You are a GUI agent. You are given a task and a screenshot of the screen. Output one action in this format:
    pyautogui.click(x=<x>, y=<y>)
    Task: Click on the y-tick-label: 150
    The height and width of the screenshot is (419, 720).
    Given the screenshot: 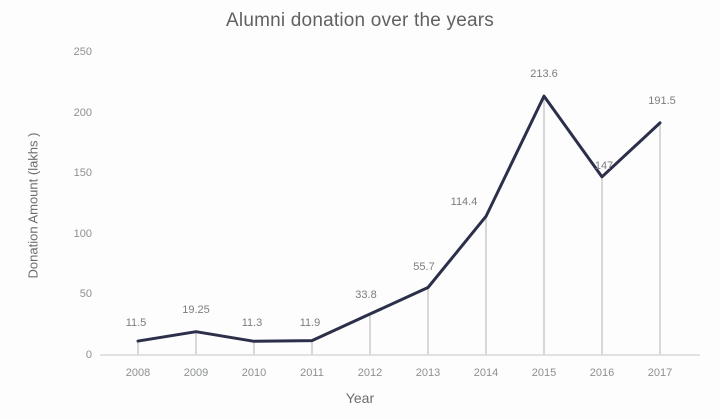 What is the action you would take?
    pyautogui.click(x=82, y=173)
    